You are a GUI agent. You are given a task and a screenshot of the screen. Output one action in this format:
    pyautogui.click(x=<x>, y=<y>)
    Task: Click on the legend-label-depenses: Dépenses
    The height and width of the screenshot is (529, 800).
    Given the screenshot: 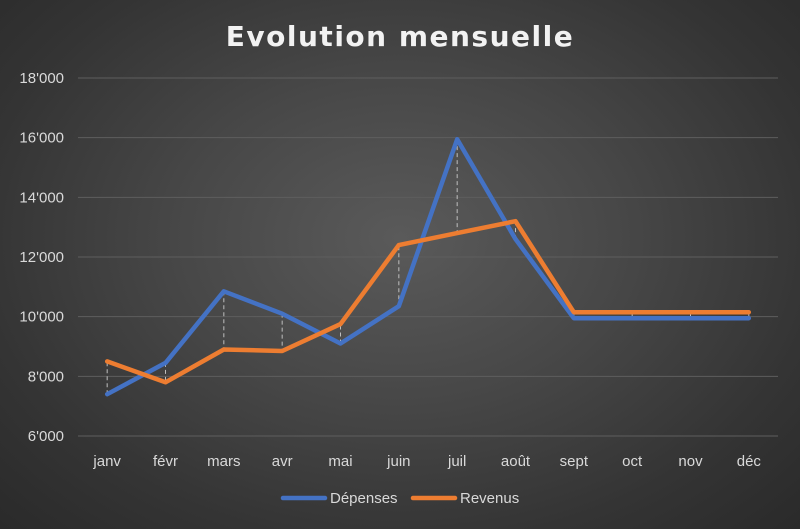 What is the action you would take?
    pyautogui.click(x=364, y=498)
    